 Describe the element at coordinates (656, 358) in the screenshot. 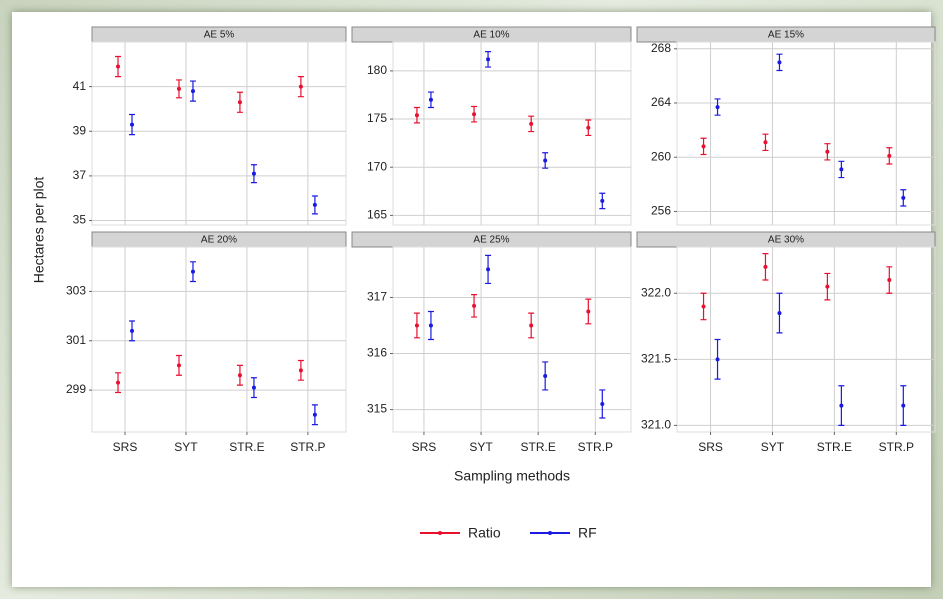

I see `y-tick-label: 321.5` at that location.